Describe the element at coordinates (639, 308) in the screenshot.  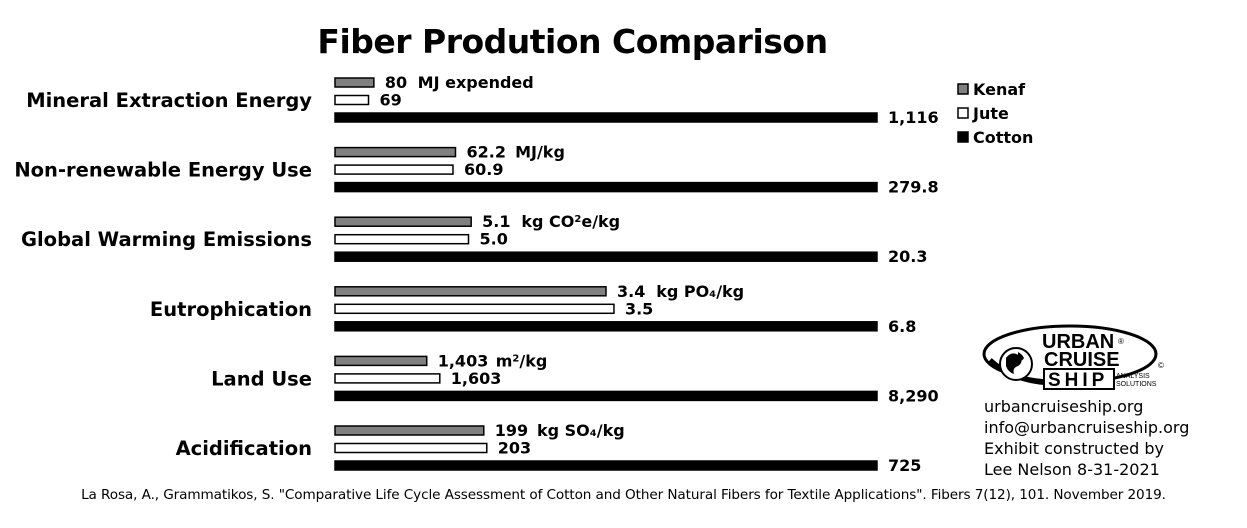
I see `value-label-eutrophication-jute: 3.5` at that location.